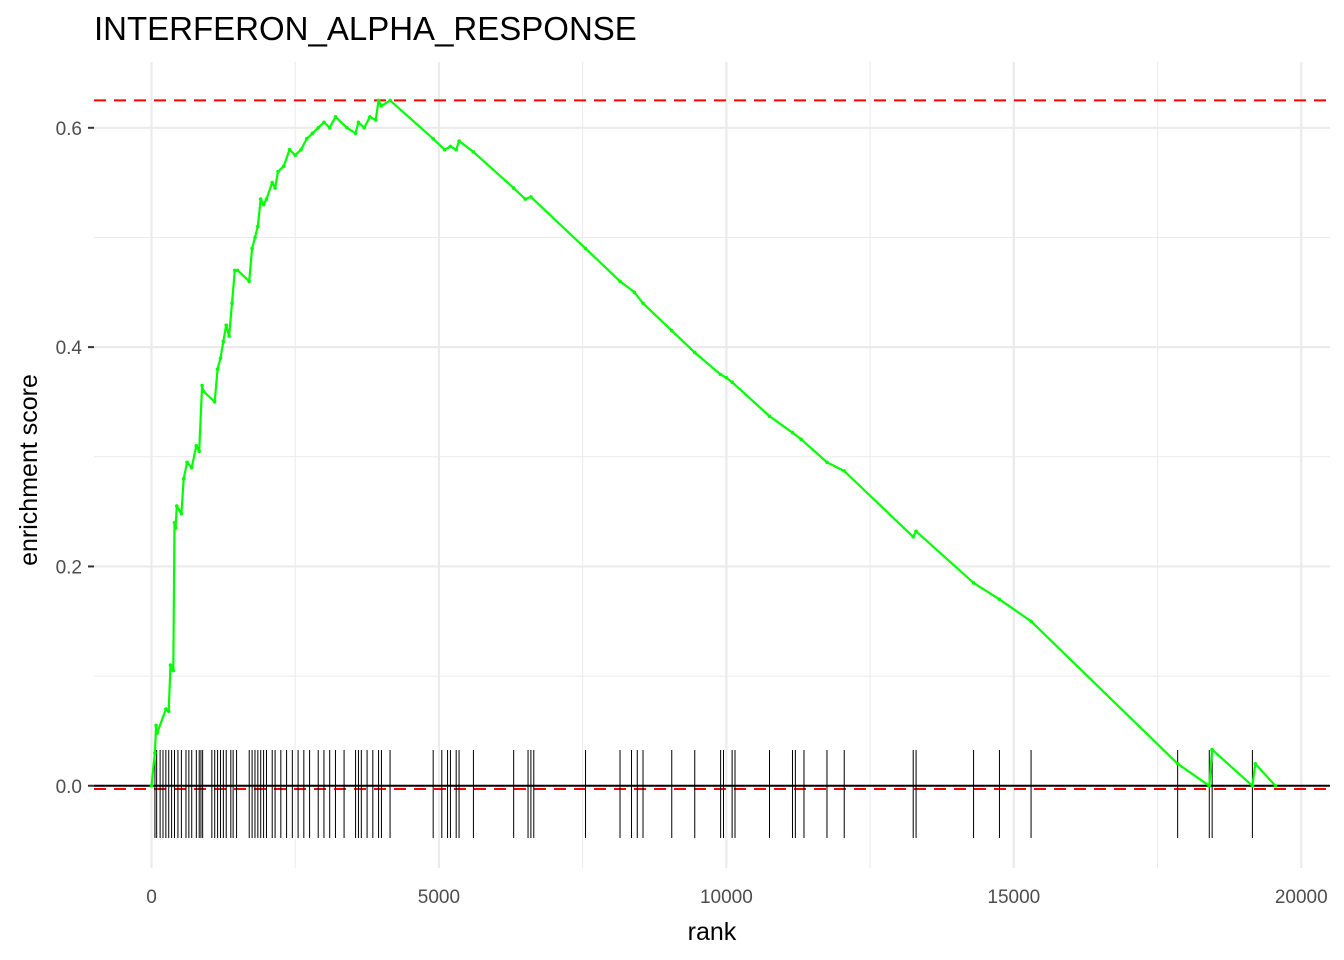  Describe the element at coordinates (75, 458) in the screenshot. I see `y-axis-ticks: 0.0 0.2 0.4 0.6` at that location.